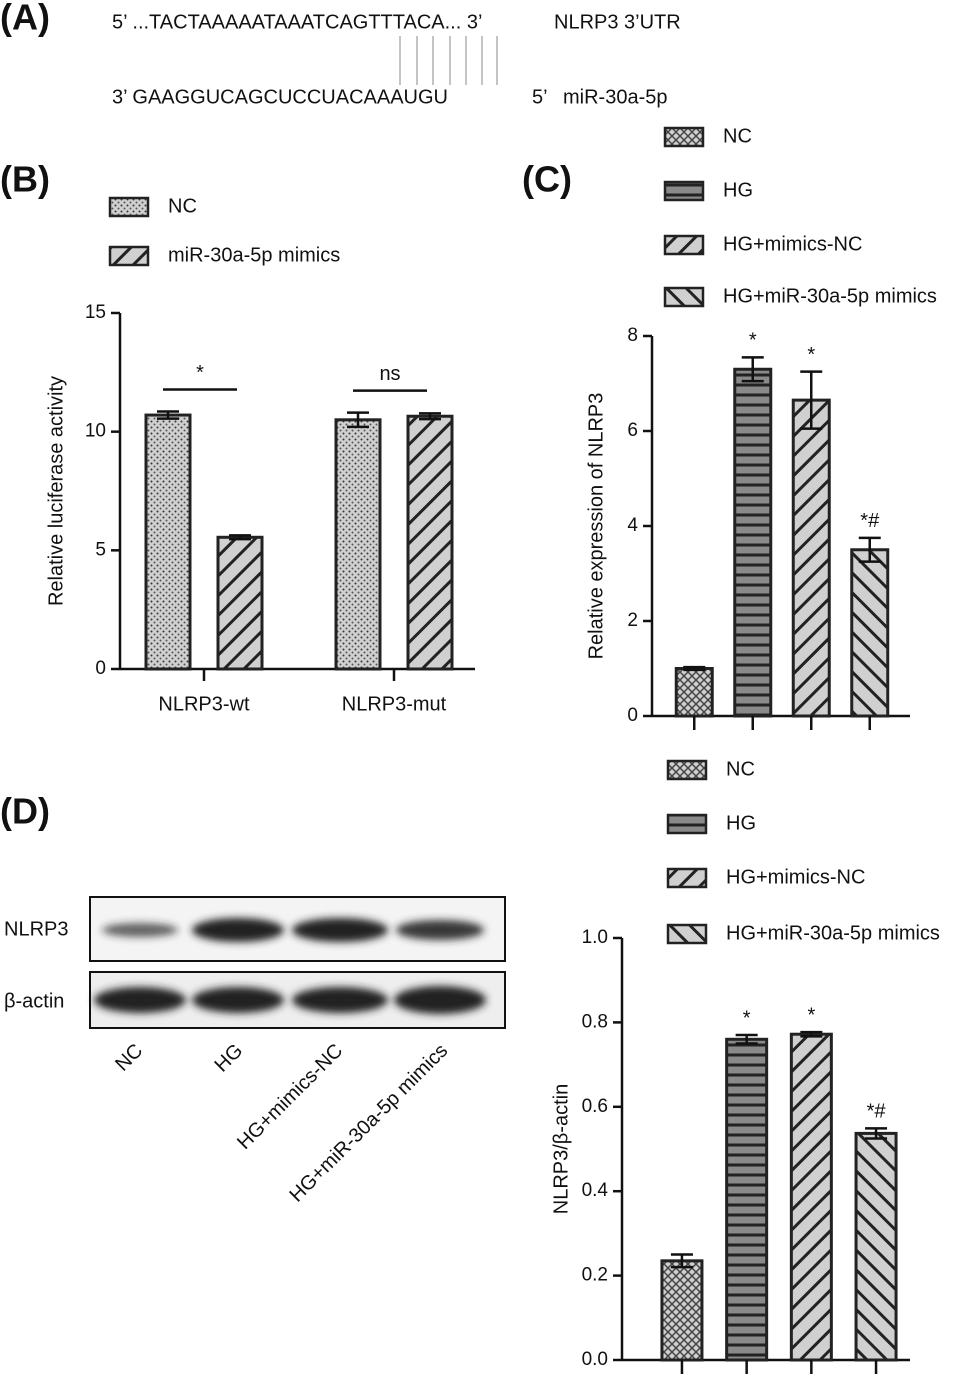  I want to click on y-axis-label: Relative expression of NLRP3, so click(596, 526).